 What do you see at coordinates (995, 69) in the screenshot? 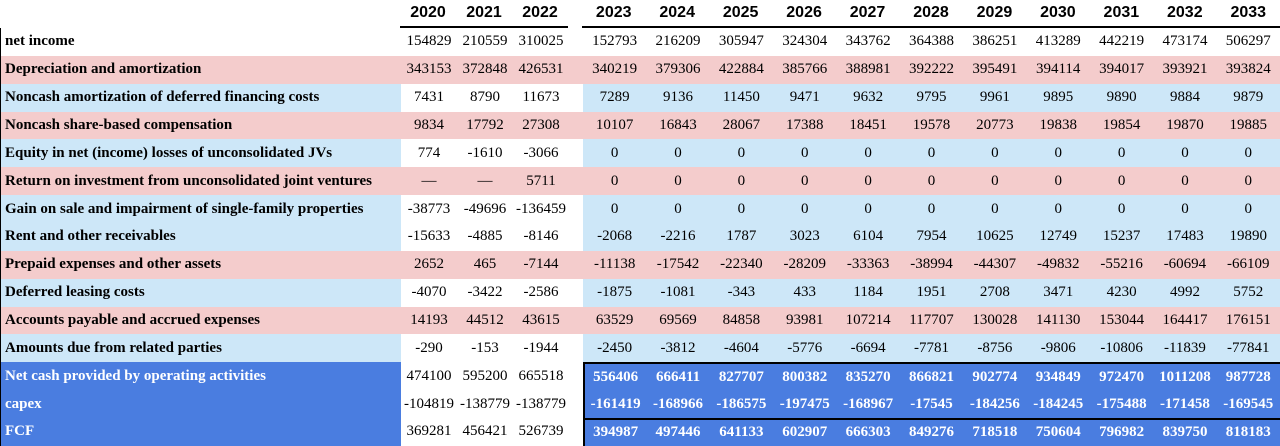
I see `value-cell: 395491` at bounding box center [995, 69].